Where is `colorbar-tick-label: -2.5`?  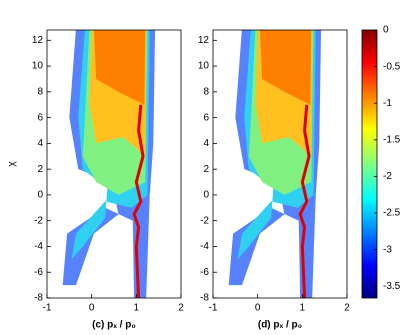 colorbar-tick-label: -2.5 is located at coordinates (392, 213).